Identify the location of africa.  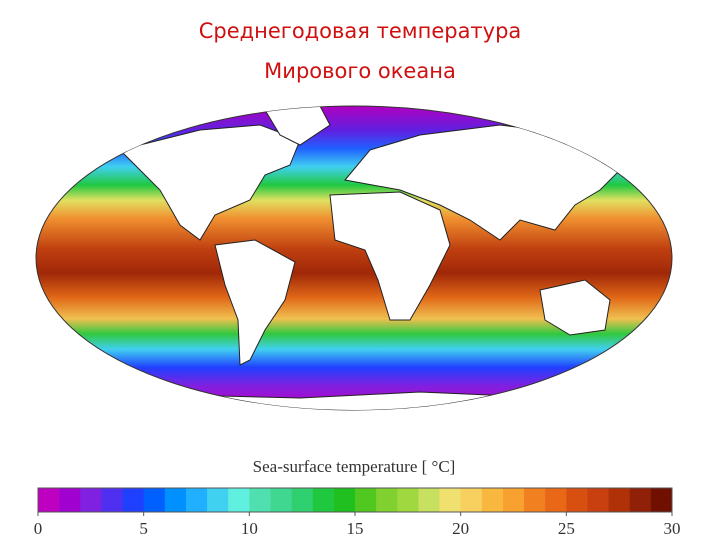
(390, 256).